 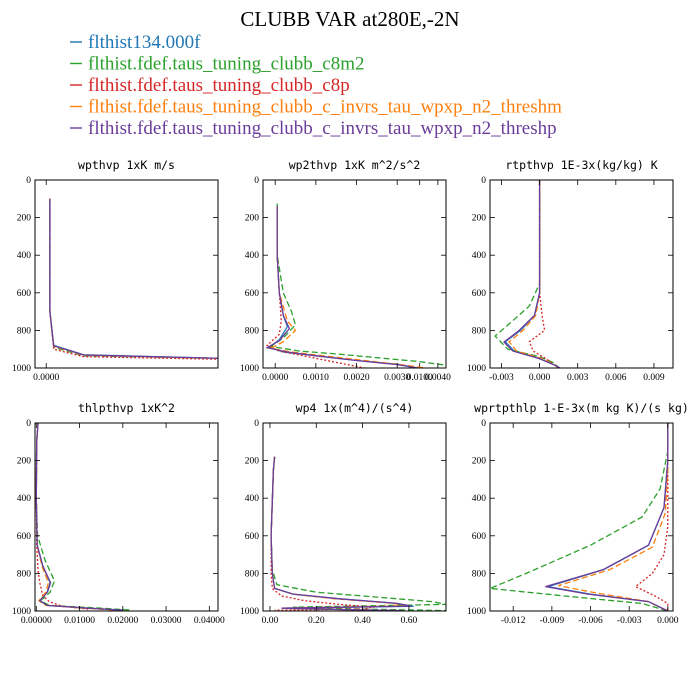 What do you see at coordinates (226, 64) in the screenshot?
I see `legend-label: flthist.fdef.taus_tuning_clubb_c8m2` at bounding box center [226, 64].